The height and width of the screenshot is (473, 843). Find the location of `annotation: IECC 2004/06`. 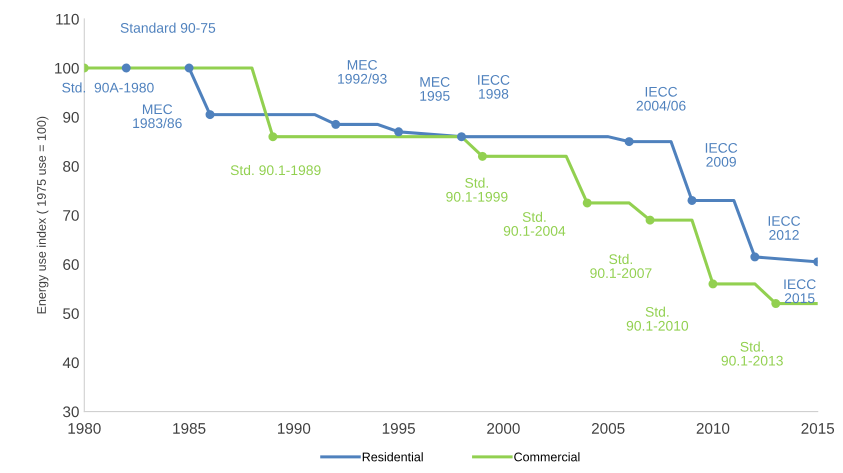

annotation: IECC 2004/06 is located at coordinates (661, 98).